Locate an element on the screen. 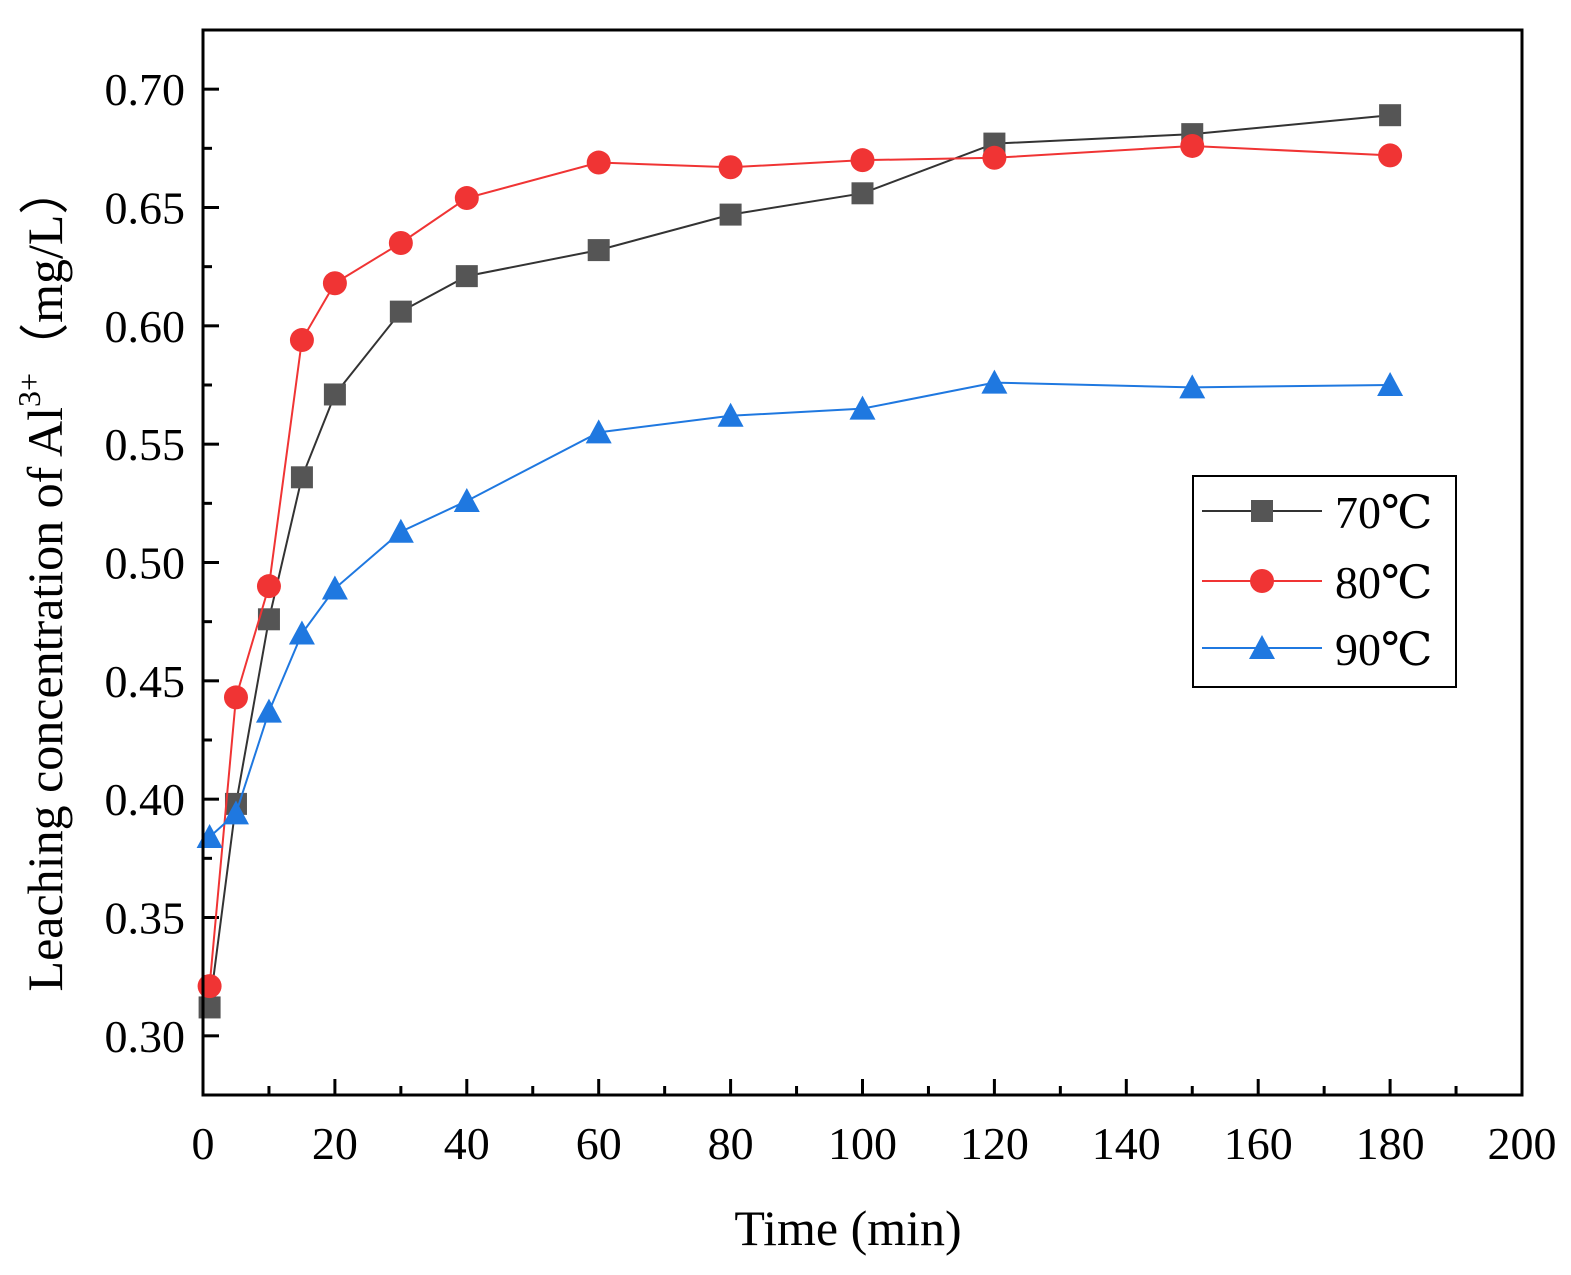 The width and height of the screenshot is (1571, 1275). legend-label: 80℃ is located at coordinates (1383, 582).